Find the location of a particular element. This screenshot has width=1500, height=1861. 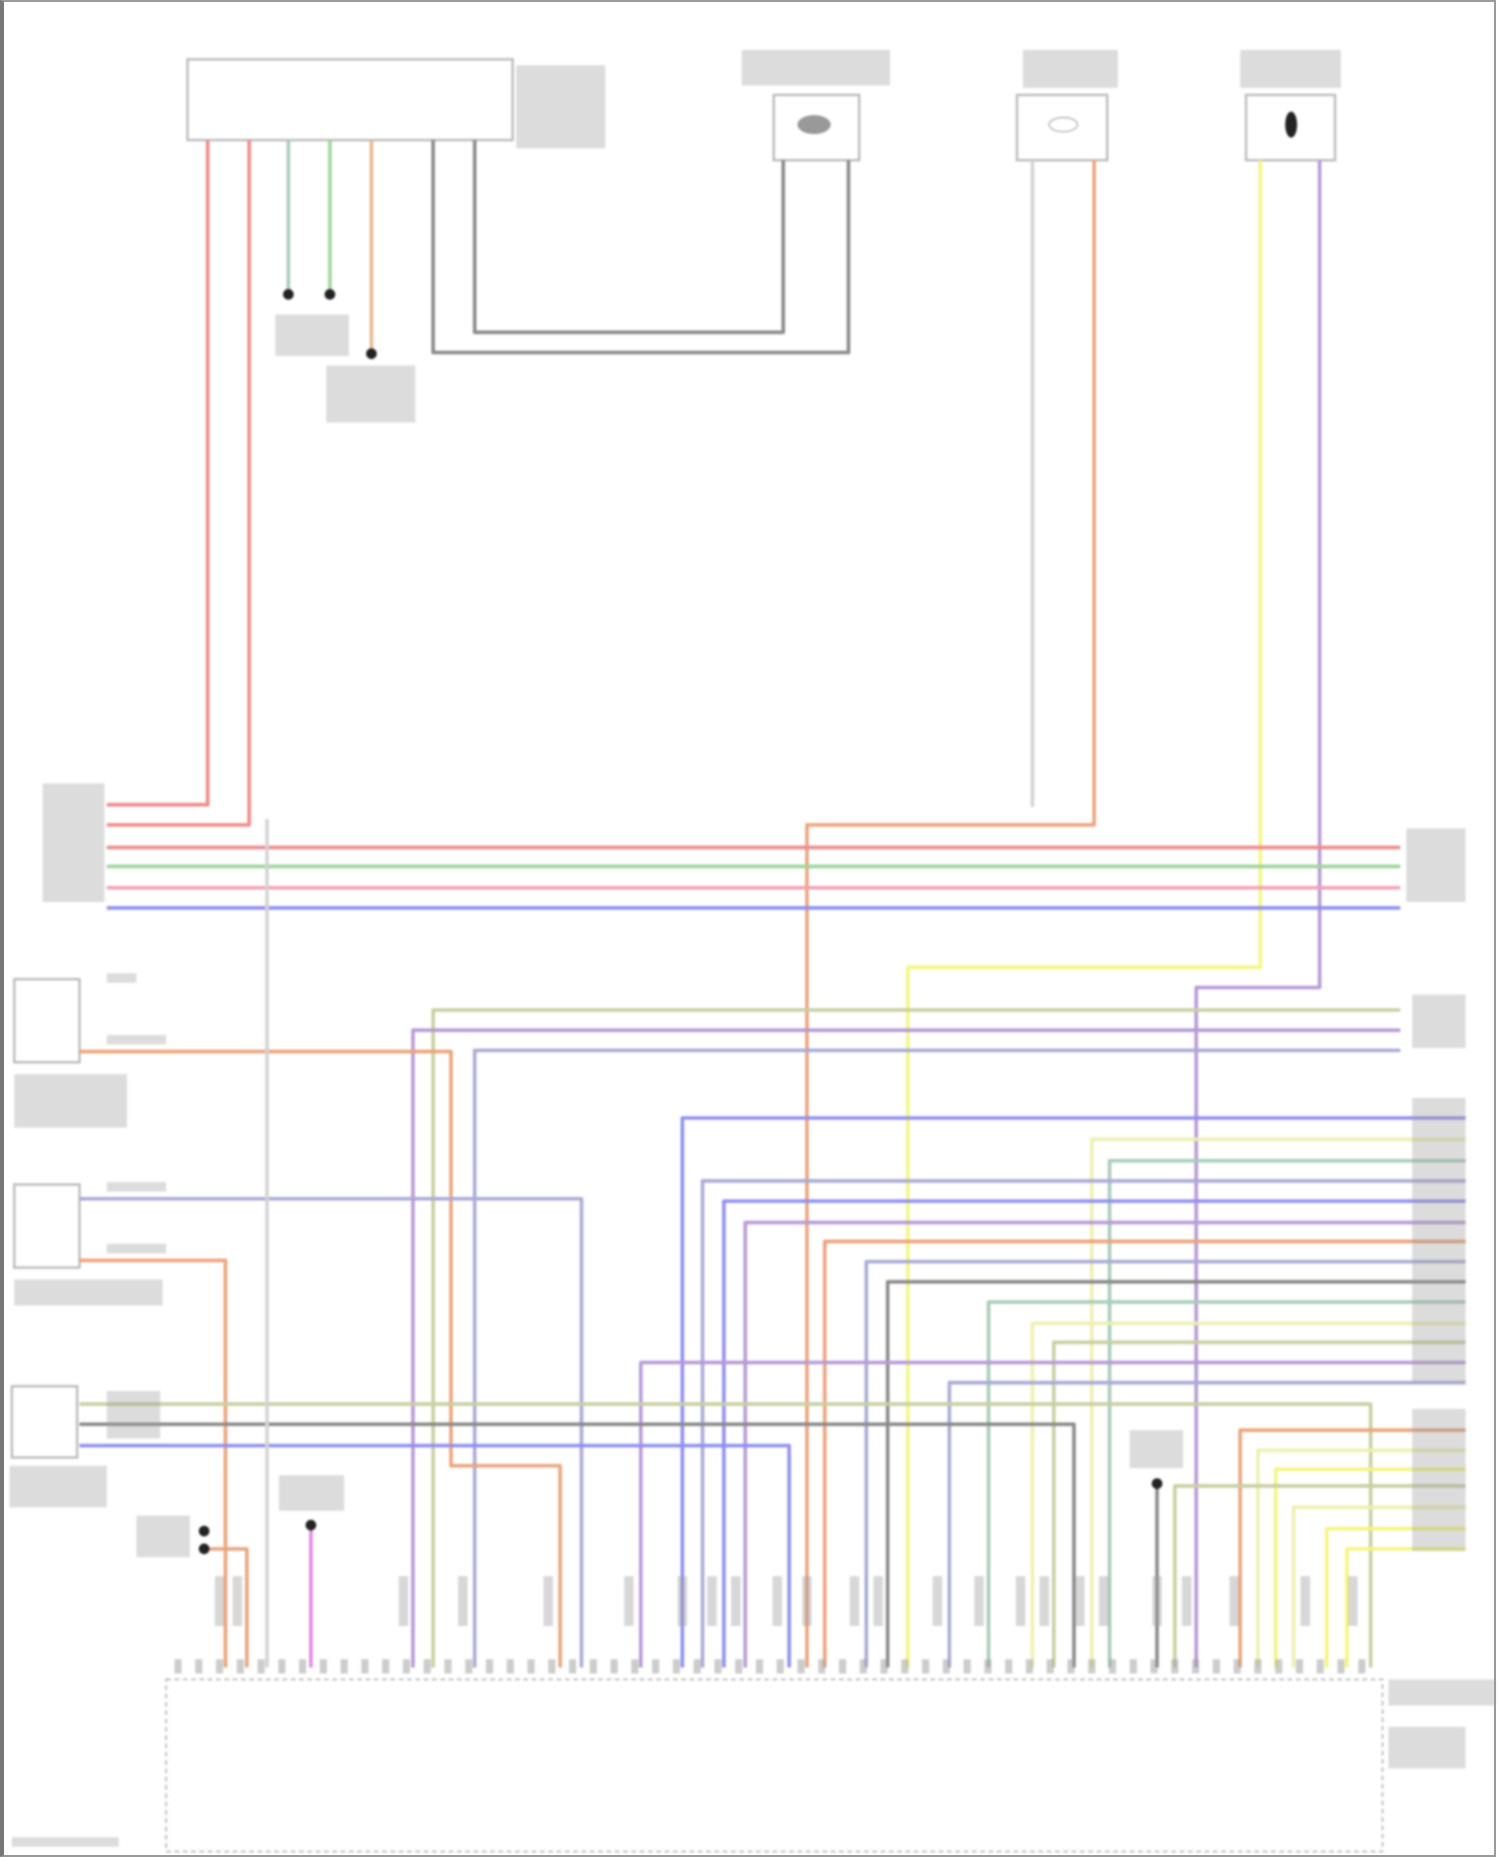

wire-red is located at coordinates (158, 473).